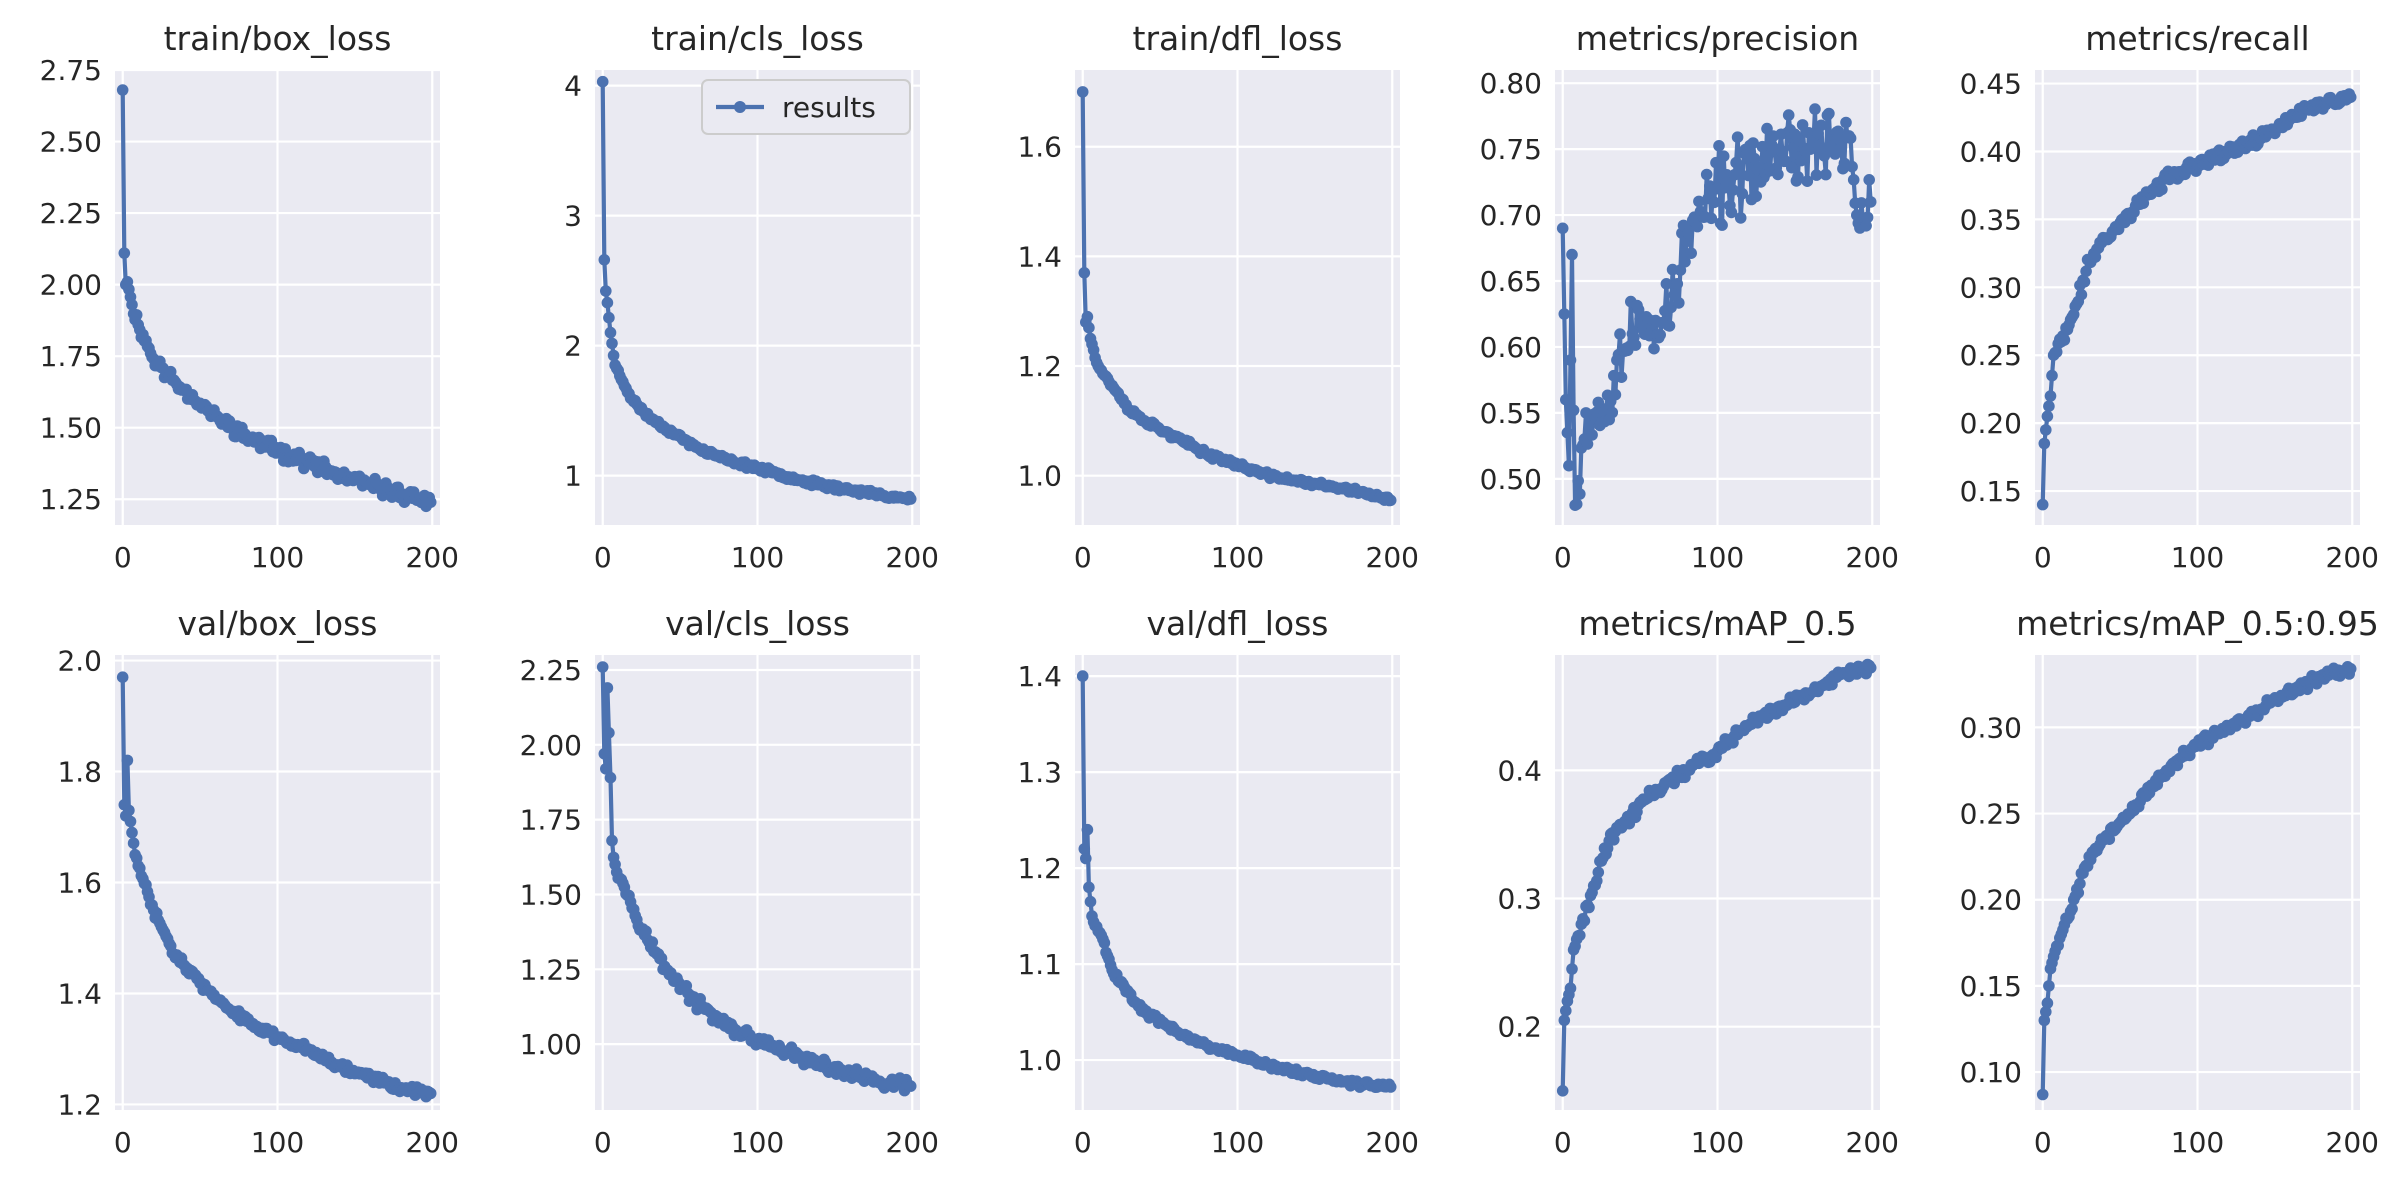  I want to click on train-cls-loss-series-results, so click(756, 290).